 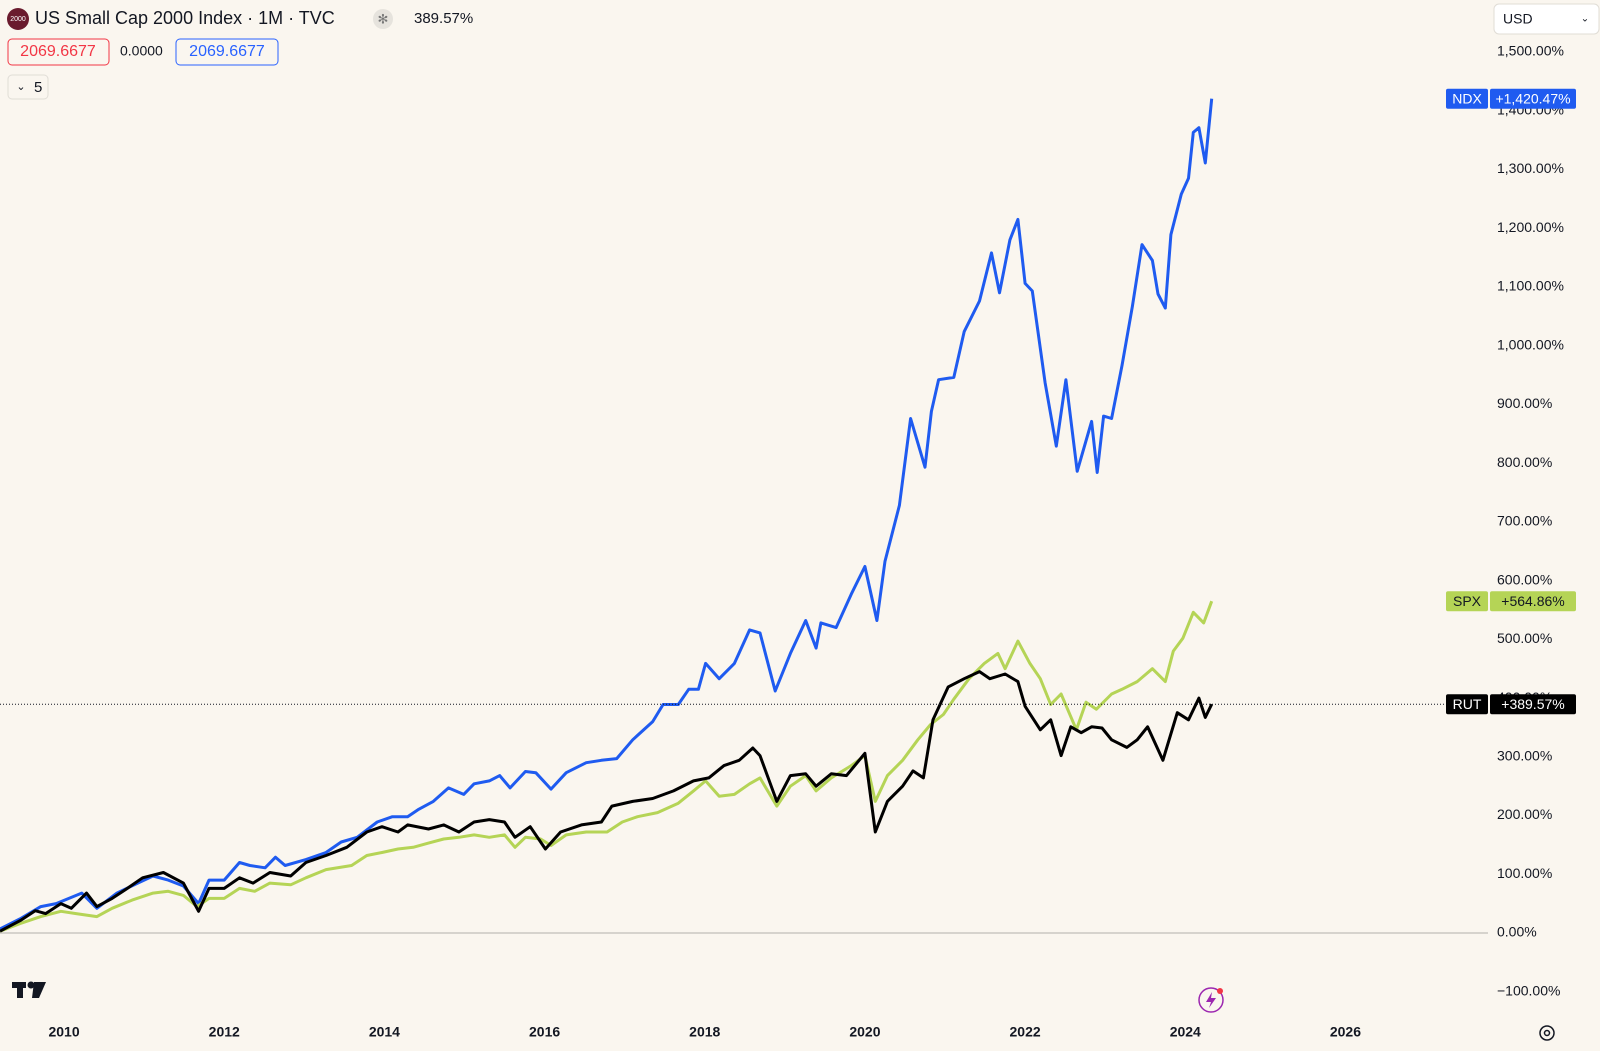 I want to click on x-tick-label: 2026, so click(x=1345, y=1032).